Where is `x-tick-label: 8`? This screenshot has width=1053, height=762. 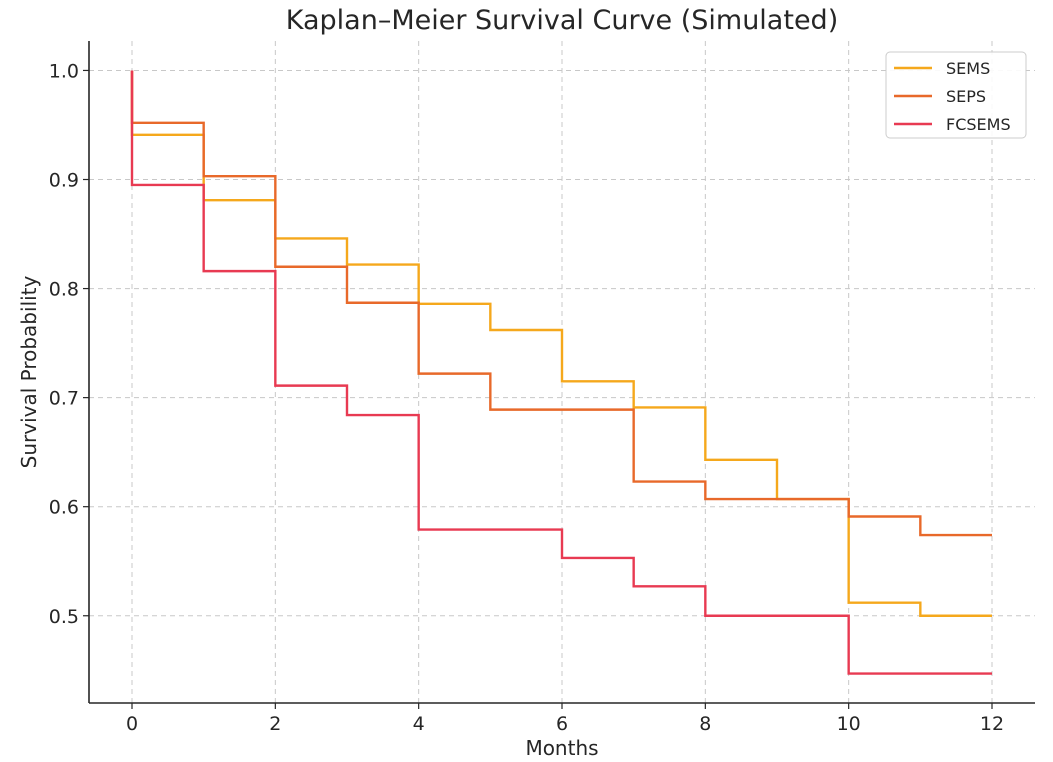
x-tick-label: 8 is located at coordinates (705, 724).